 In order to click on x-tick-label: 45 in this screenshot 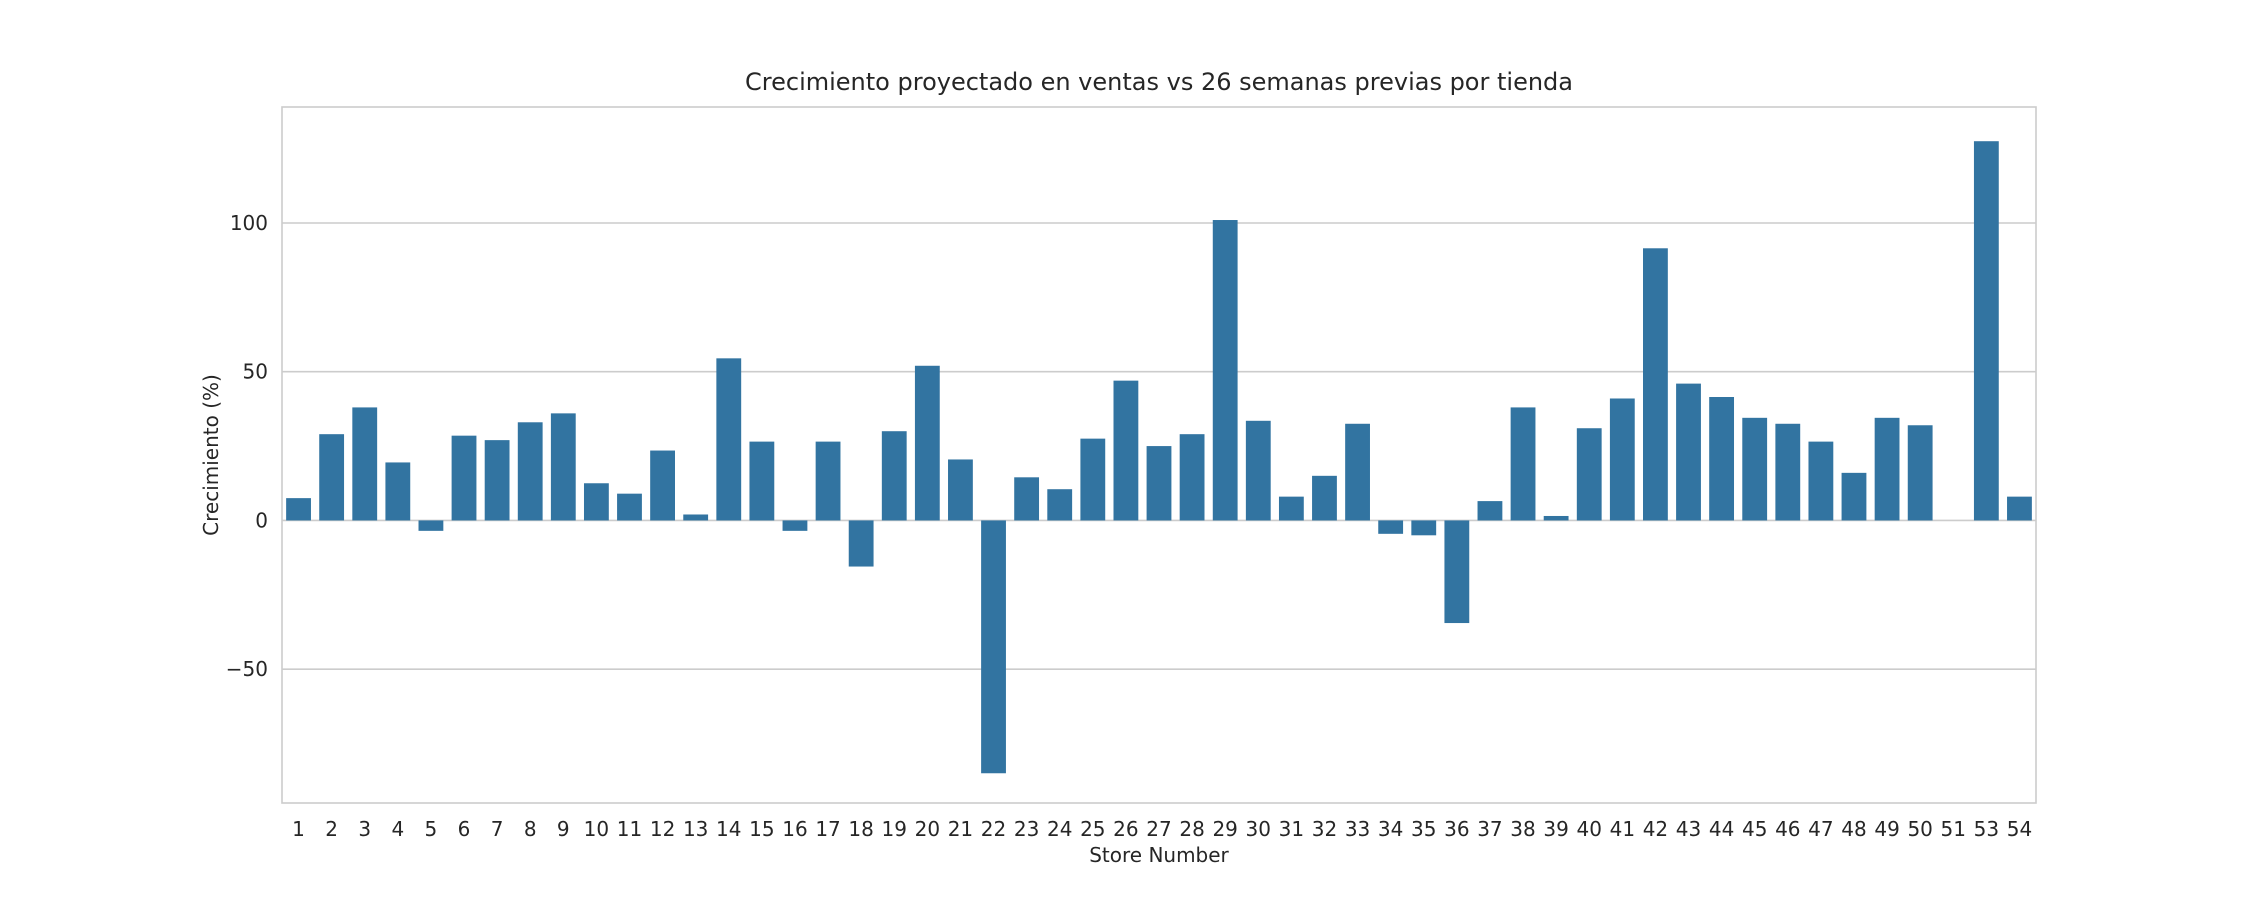, I will do `click(1754, 829)`.